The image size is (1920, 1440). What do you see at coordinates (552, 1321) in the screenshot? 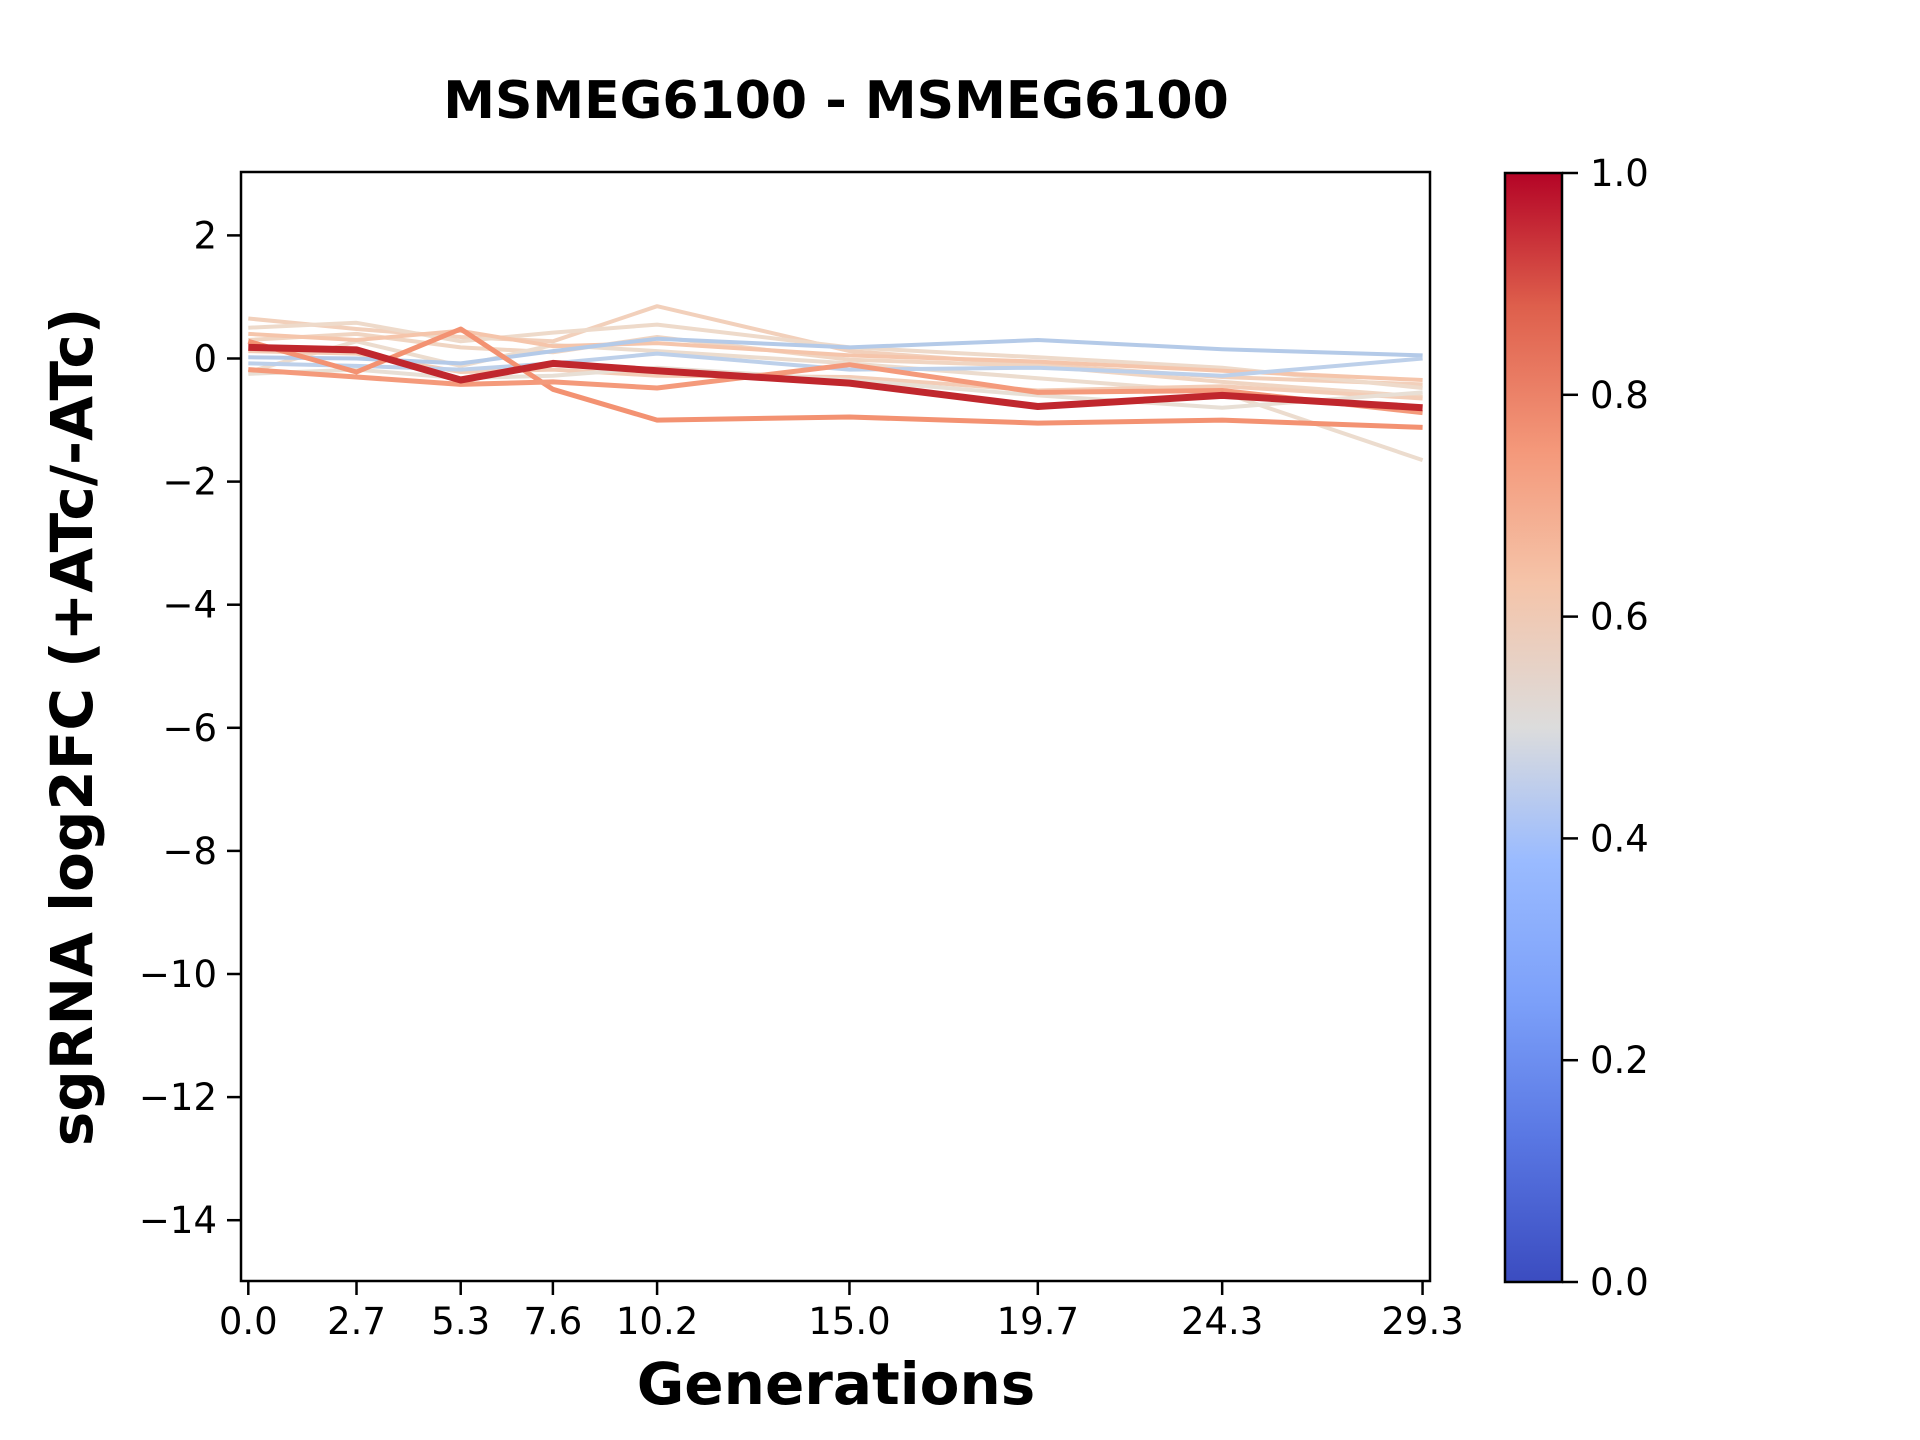
I see `x-tick-label: 7.6` at bounding box center [552, 1321].